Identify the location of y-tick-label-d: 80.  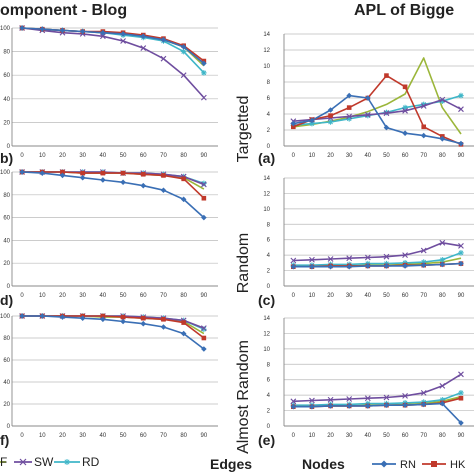
(6, 196).